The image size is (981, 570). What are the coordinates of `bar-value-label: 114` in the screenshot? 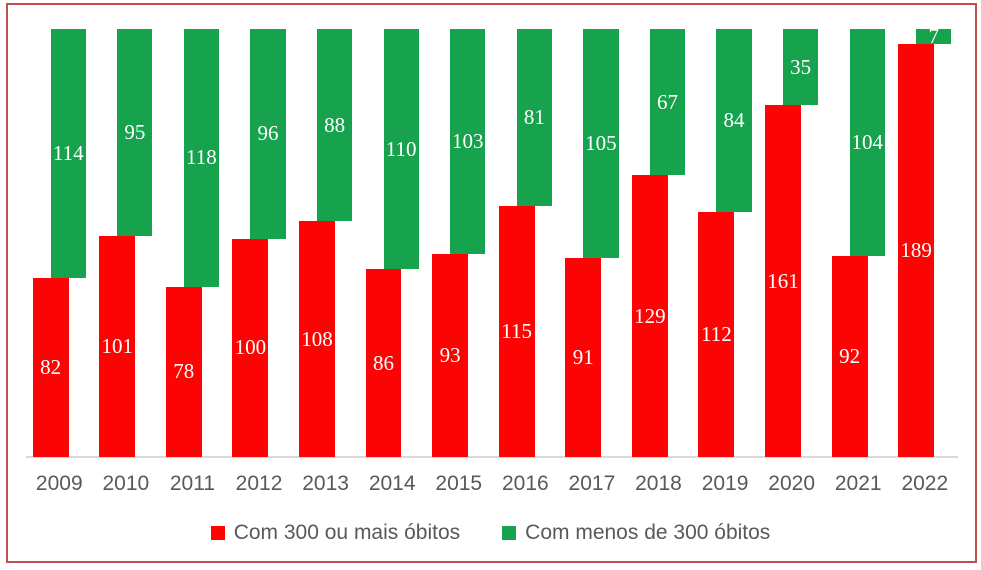 It's located at (68, 152).